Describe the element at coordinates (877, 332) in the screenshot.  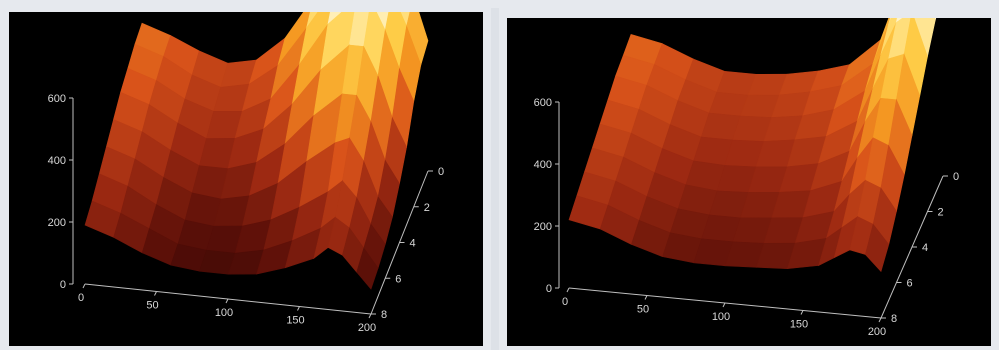
I see `right-plot-x-tick-label: 200` at that location.